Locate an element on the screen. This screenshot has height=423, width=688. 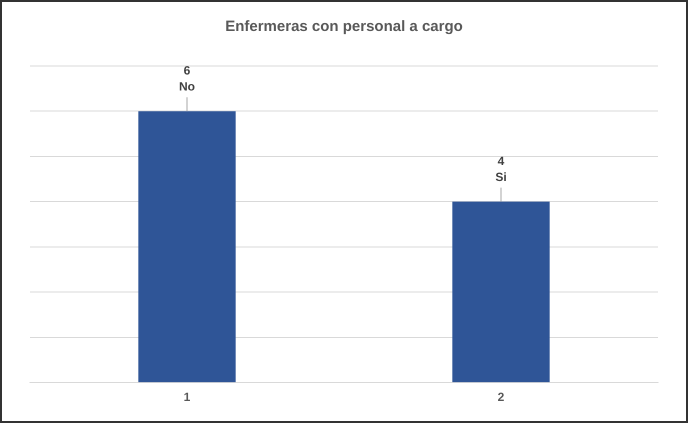
x-tick-label: 2 is located at coordinates (501, 397).